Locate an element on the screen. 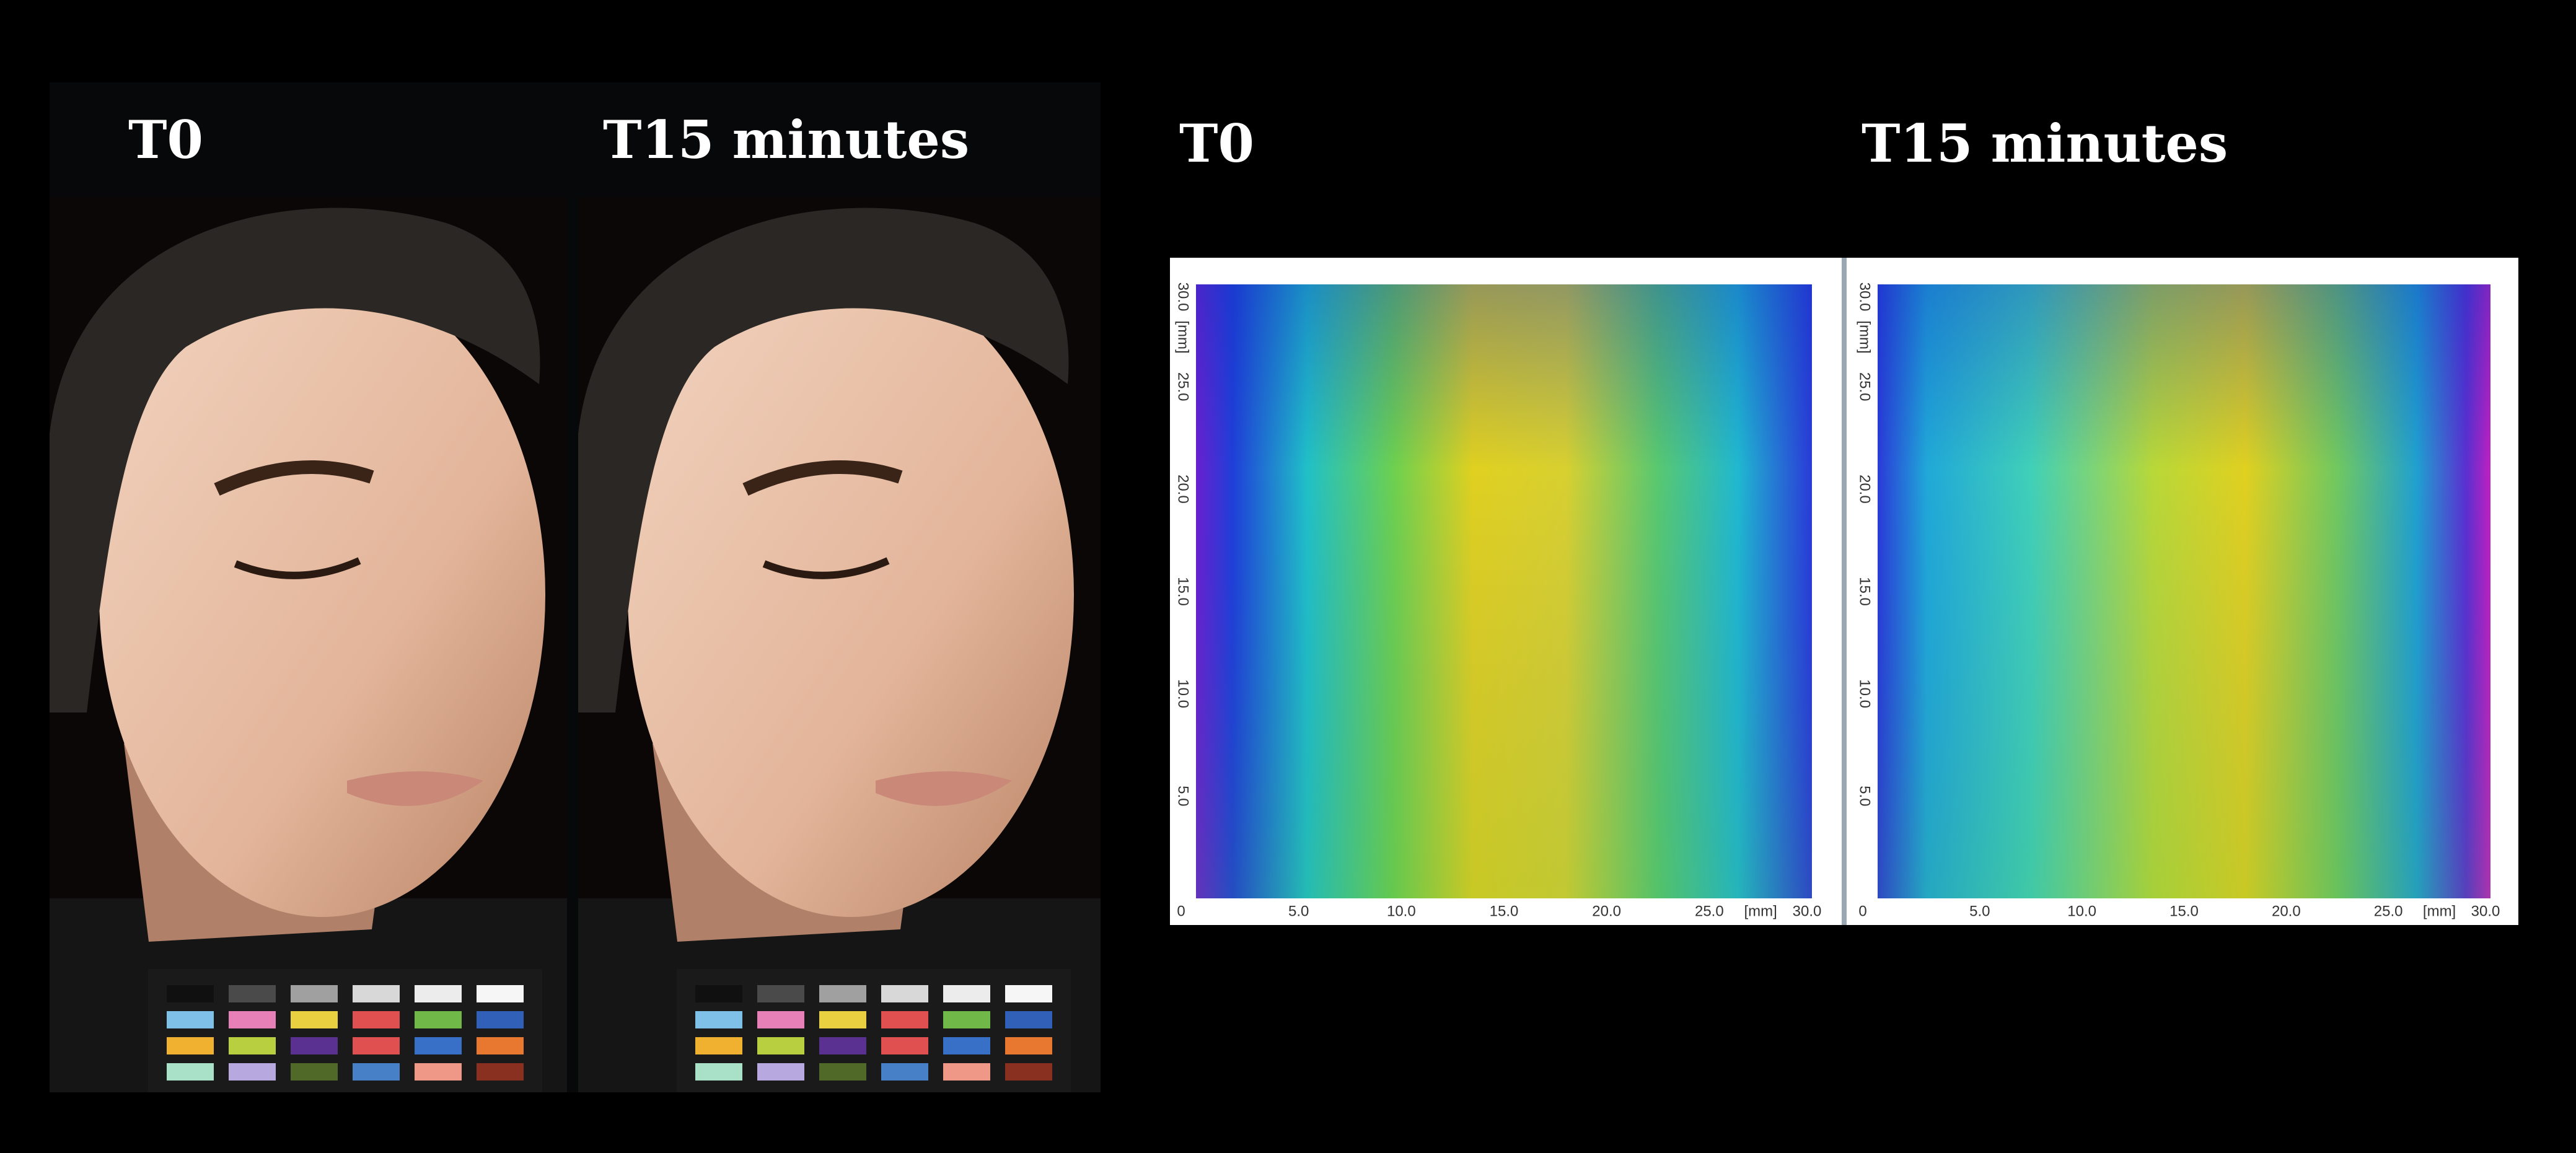 The width and height of the screenshot is (2576, 1153). map-divider is located at coordinates (1844, 591).